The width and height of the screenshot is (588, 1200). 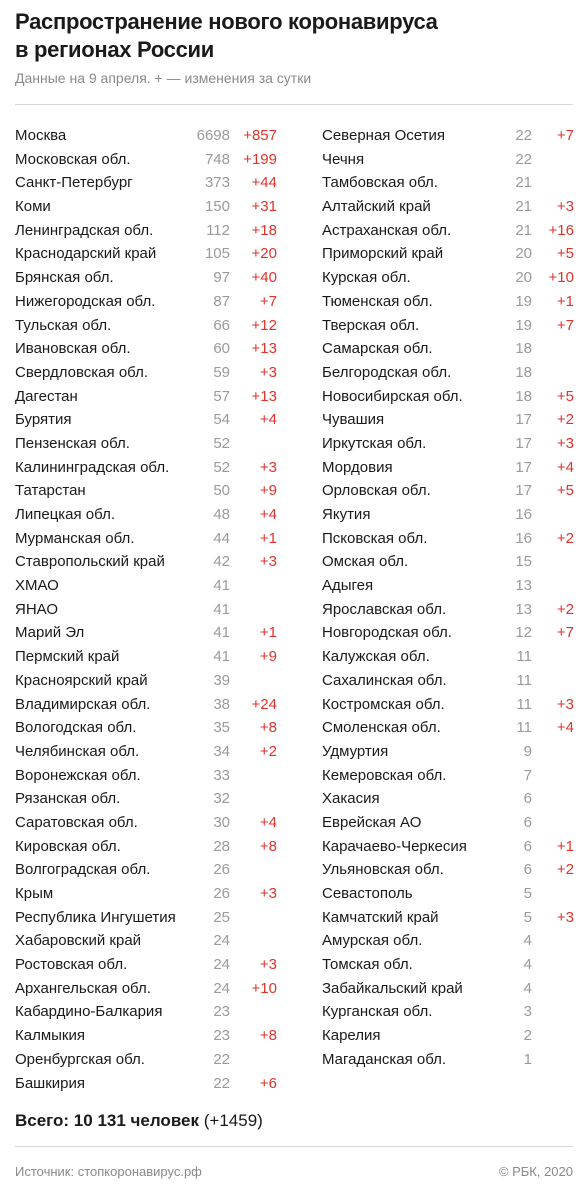 I want to click on region-row: Калининградская обл. 52 +3, so click(x=146, y=468).